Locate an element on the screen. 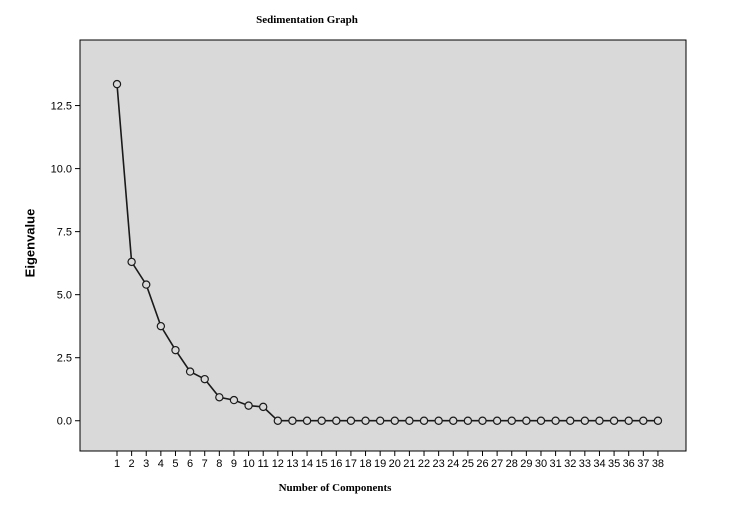  x-tick-label: 2 is located at coordinates (132, 464).